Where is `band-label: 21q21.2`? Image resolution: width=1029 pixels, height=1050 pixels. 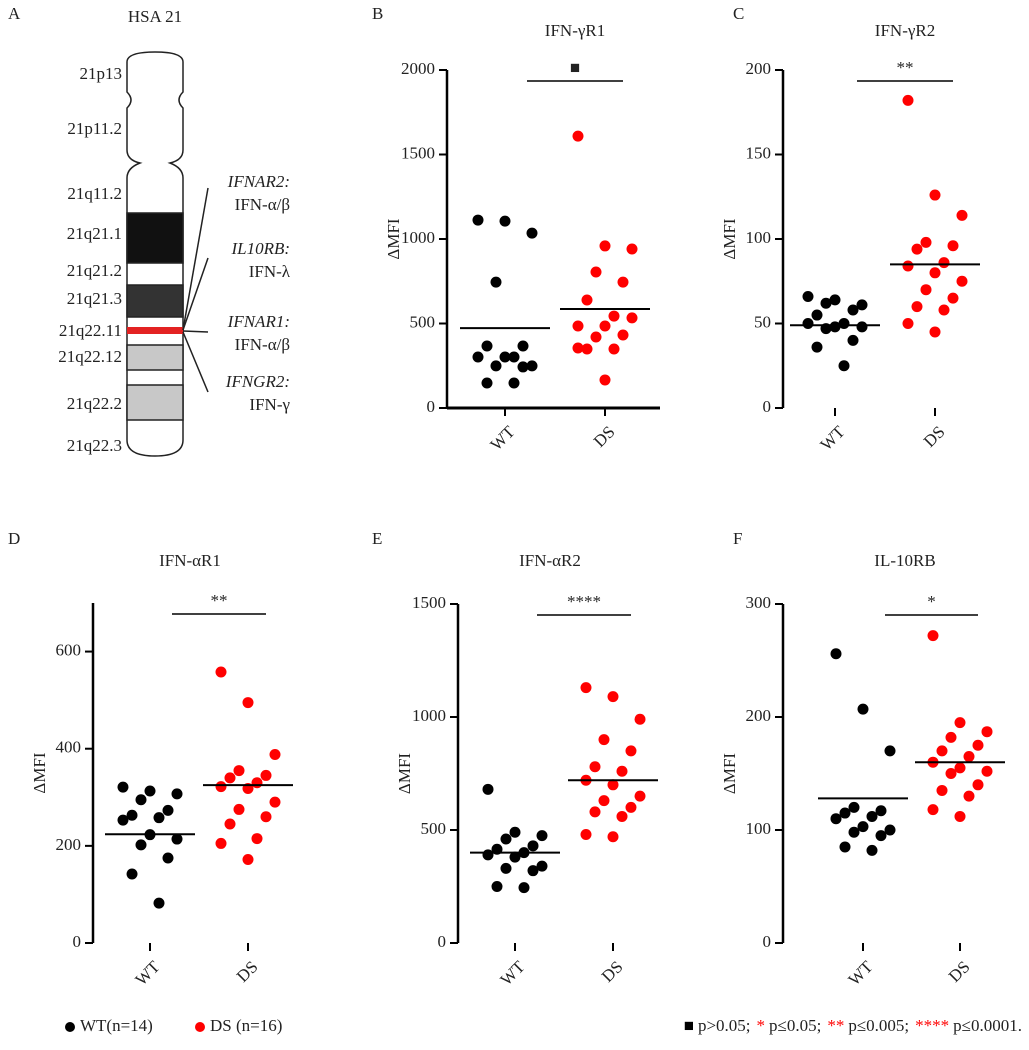
band-label: 21q21.2 is located at coordinates (94, 270).